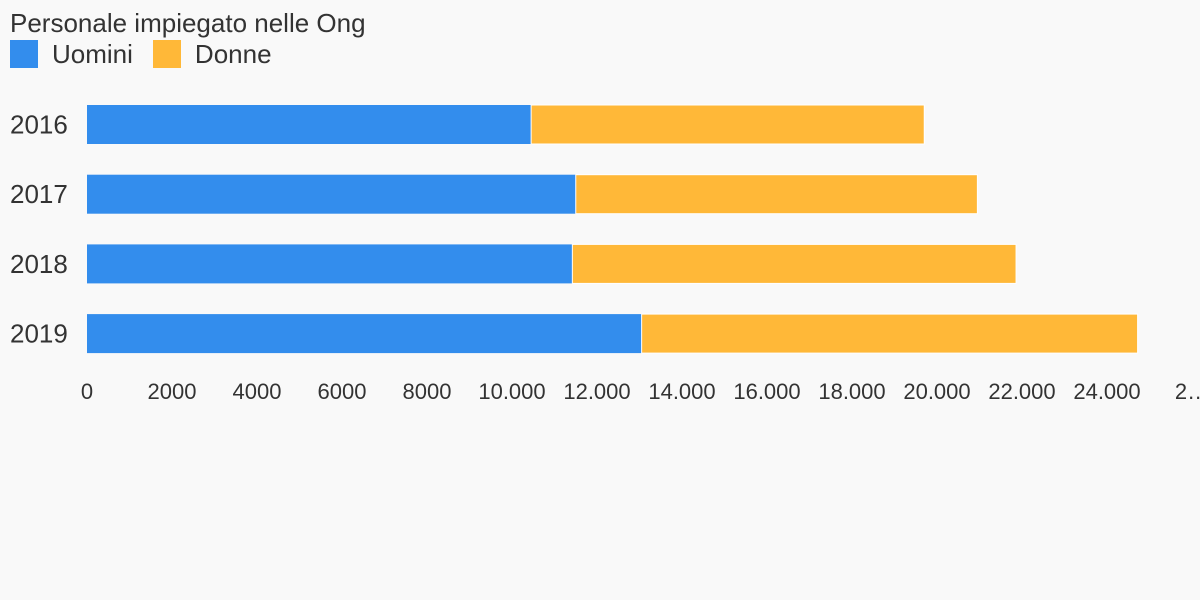 Image resolution: width=1200 pixels, height=600 pixels. What do you see at coordinates (511, 391) in the screenshot?
I see `x-tick-label: 10.000` at bounding box center [511, 391].